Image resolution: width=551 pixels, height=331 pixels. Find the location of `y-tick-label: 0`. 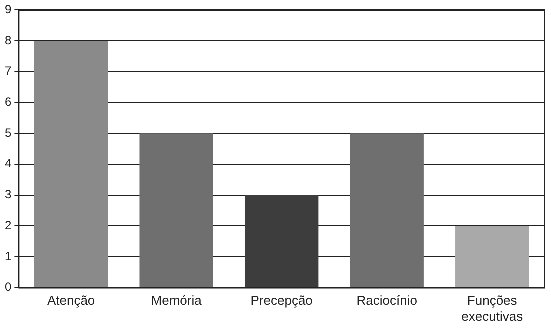

y-tick-label: 0 is located at coordinates (8, 287).